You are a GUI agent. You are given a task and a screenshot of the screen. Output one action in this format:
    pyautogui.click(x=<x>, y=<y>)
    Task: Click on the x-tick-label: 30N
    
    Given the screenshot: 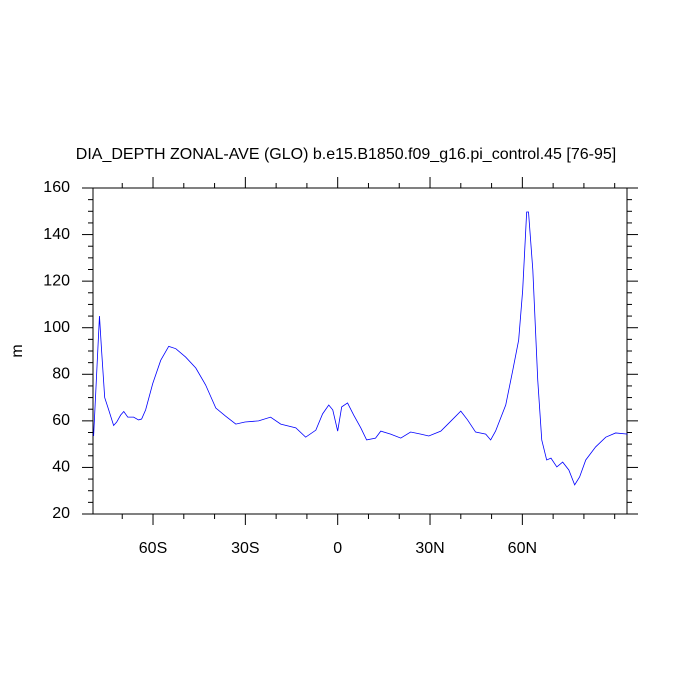 What is the action you would take?
    pyautogui.click(x=429, y=548)
    